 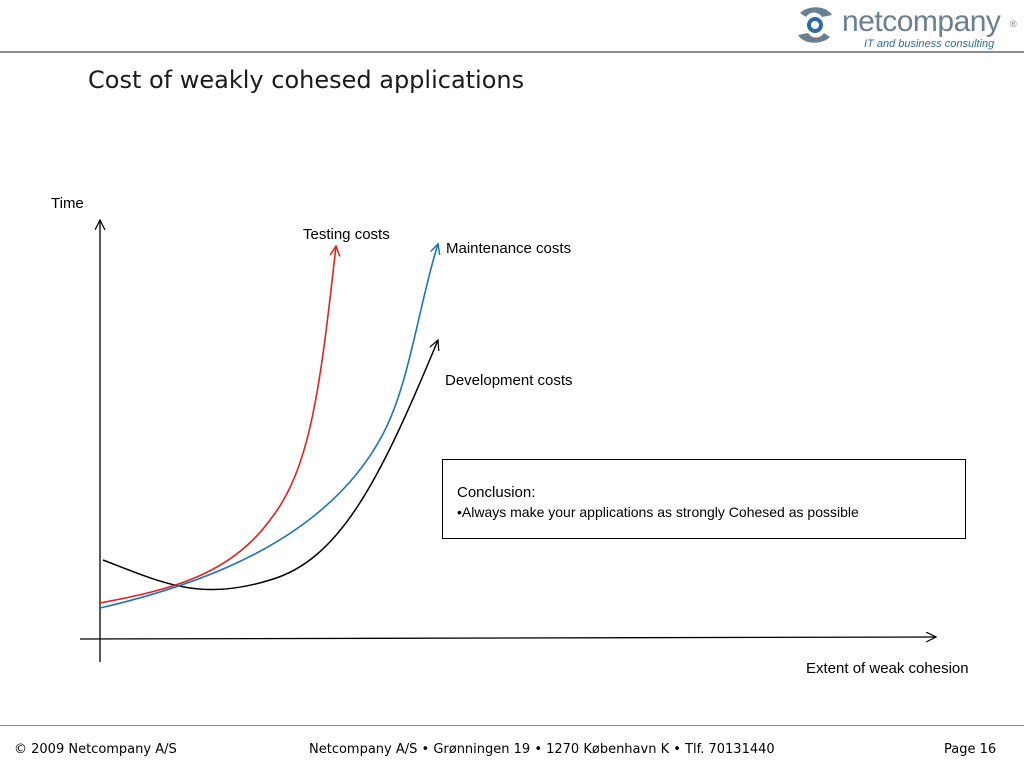 I want to click on x-axis-label: Extent of weak cohesion, so click(x=887, y=668).